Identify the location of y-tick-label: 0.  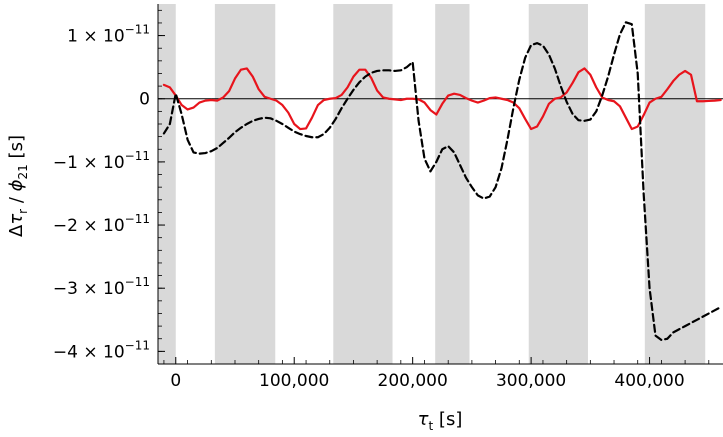
(144, 100).